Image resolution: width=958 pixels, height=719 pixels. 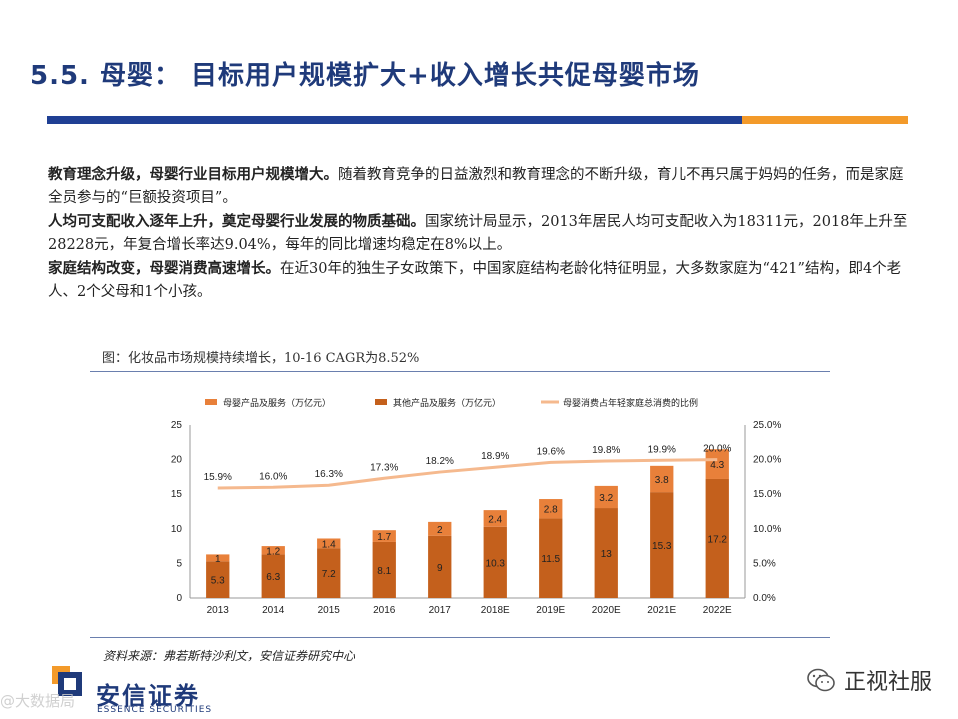 I want to click on figure-top-rule, so click(x=460, y=371).